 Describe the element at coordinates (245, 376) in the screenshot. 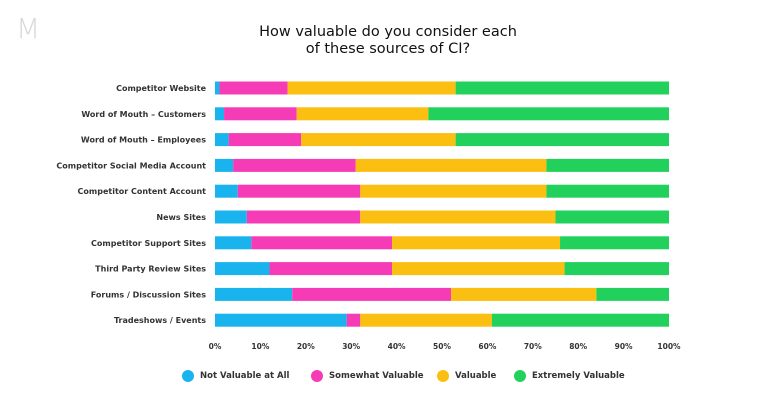

I see `legend-label: Not Valuable at All` at that location.